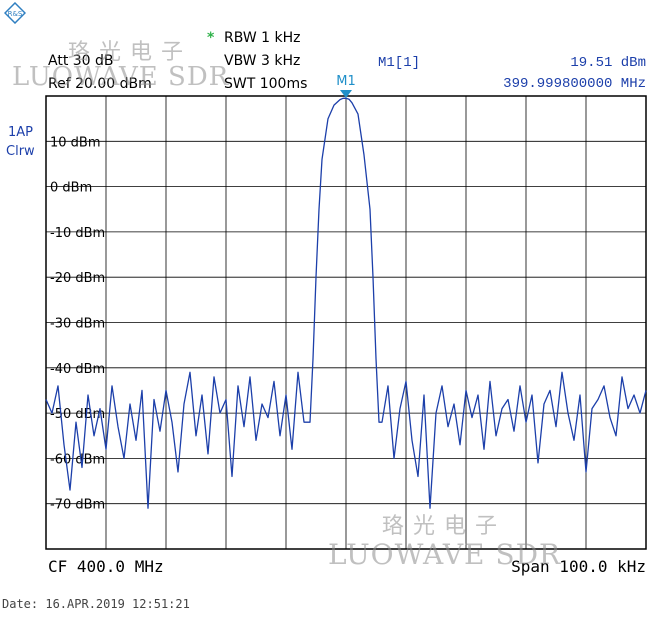  What do you see at coordinates (77, 505) in the screenshot?
I see `y-tick-label: -70 dBm` at bounding box center [77, 505].